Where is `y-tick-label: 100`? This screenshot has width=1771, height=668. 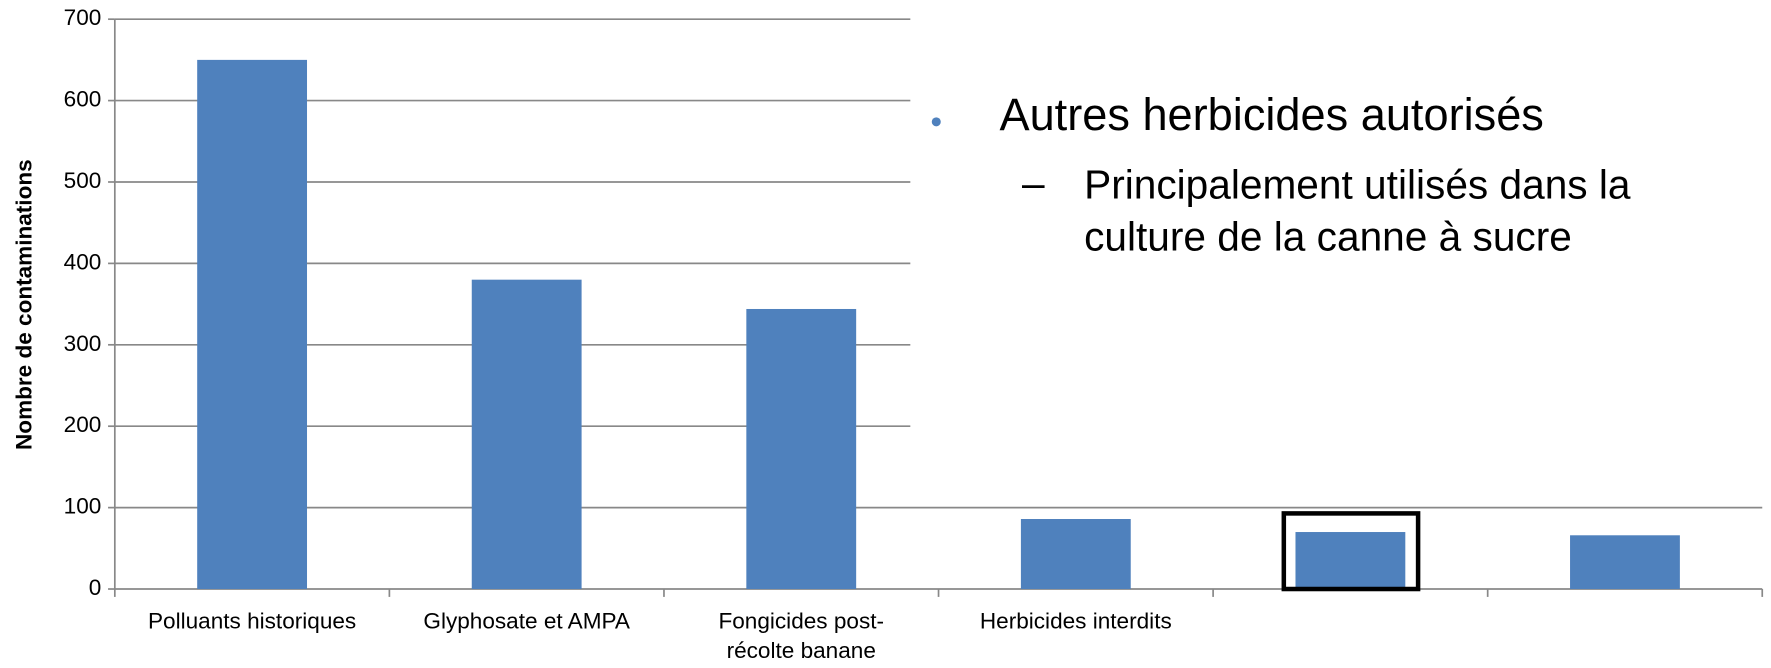 y-tick-label: 100 is located at coordinates (83, 506).